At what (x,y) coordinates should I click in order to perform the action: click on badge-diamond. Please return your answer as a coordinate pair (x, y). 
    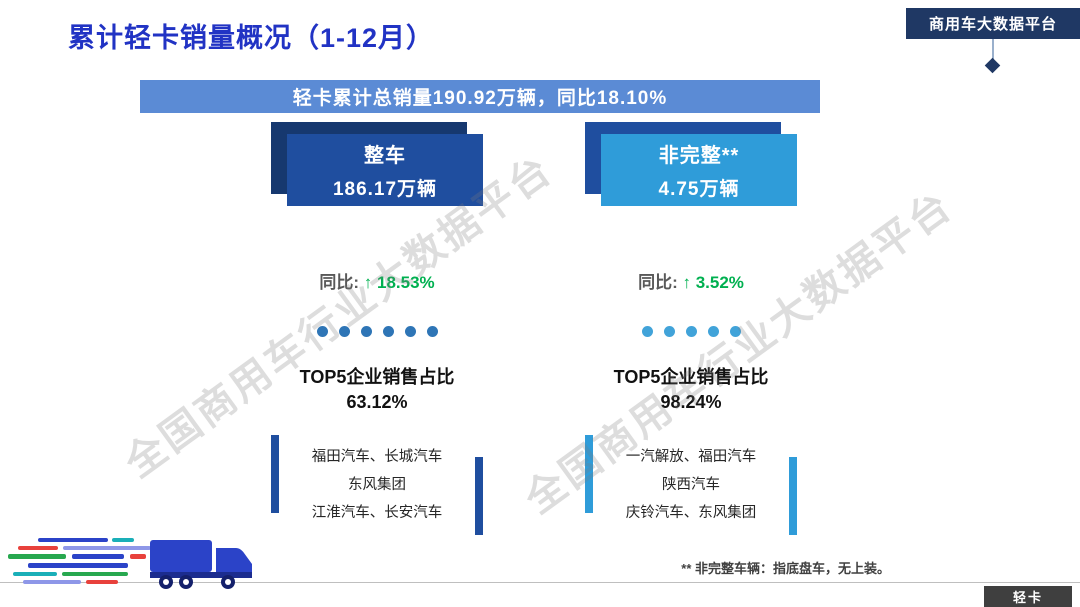
    Looking at the image, I should click on (992, 65).